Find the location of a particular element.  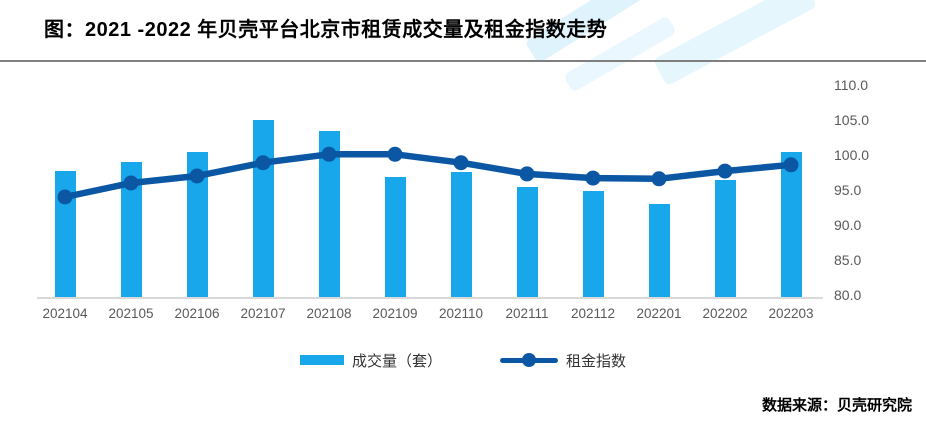

y-axis-tick-105.0: 105.0 is located at coordinates (852, 120).